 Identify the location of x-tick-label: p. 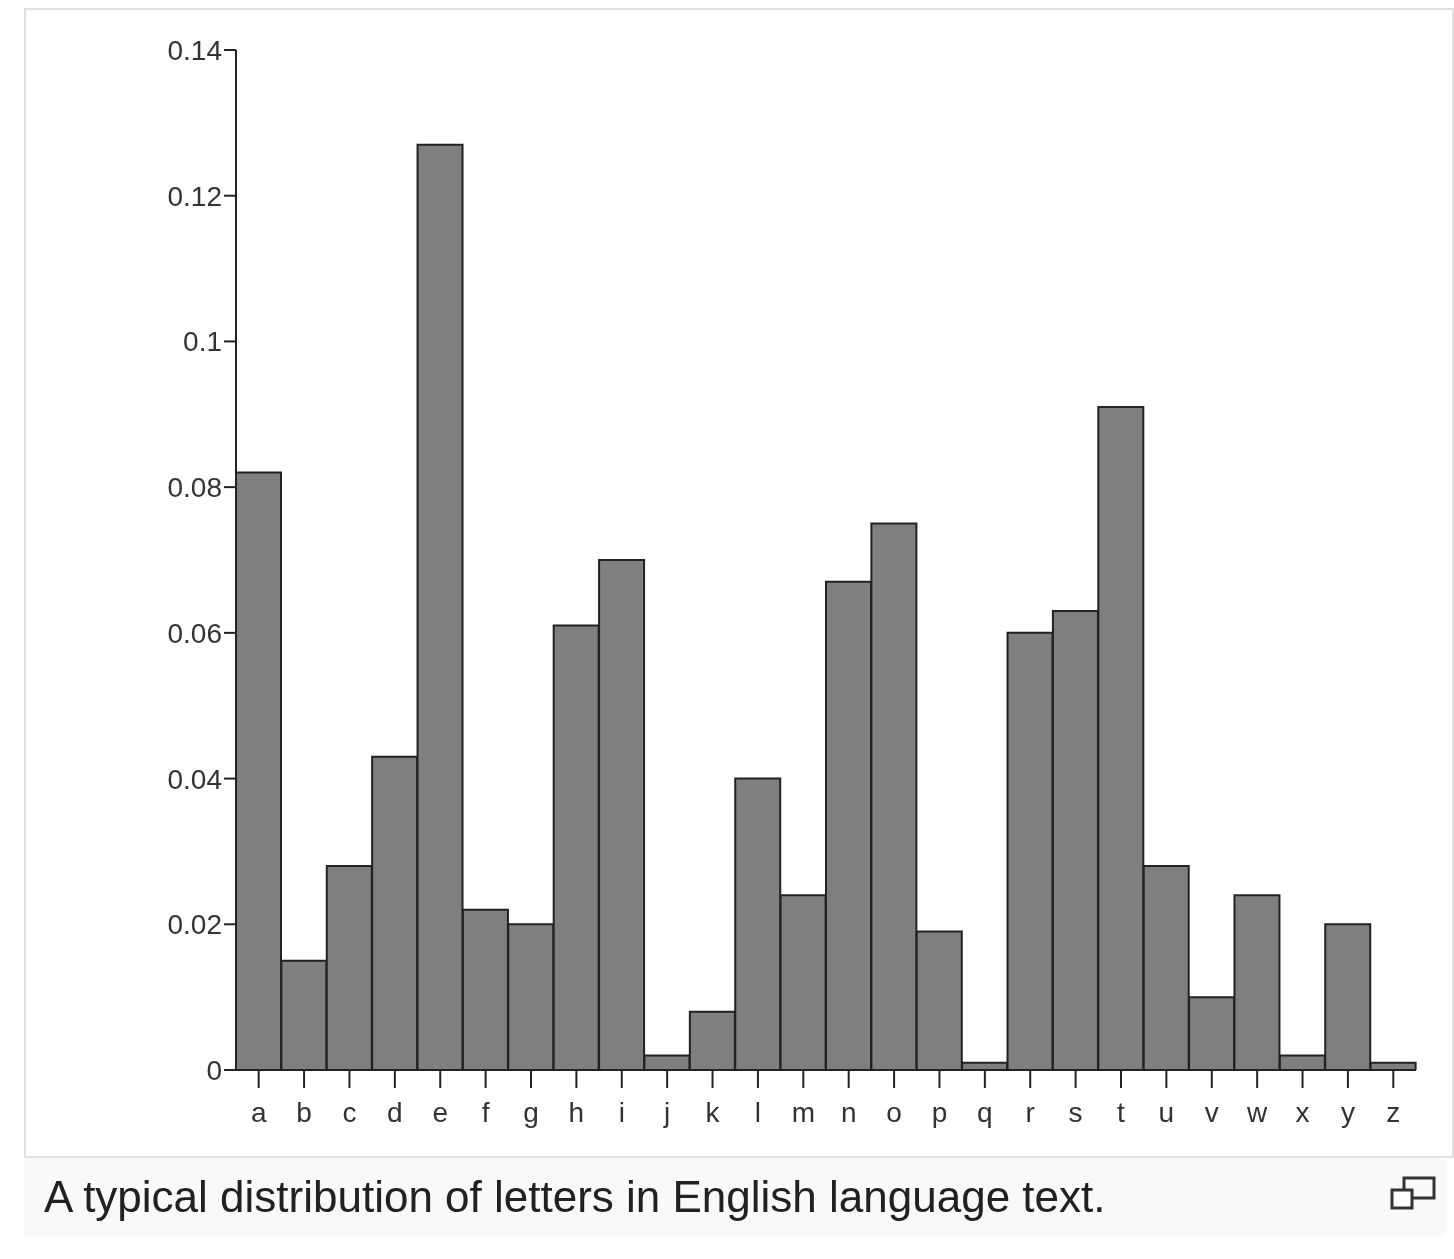
(939, 1112).